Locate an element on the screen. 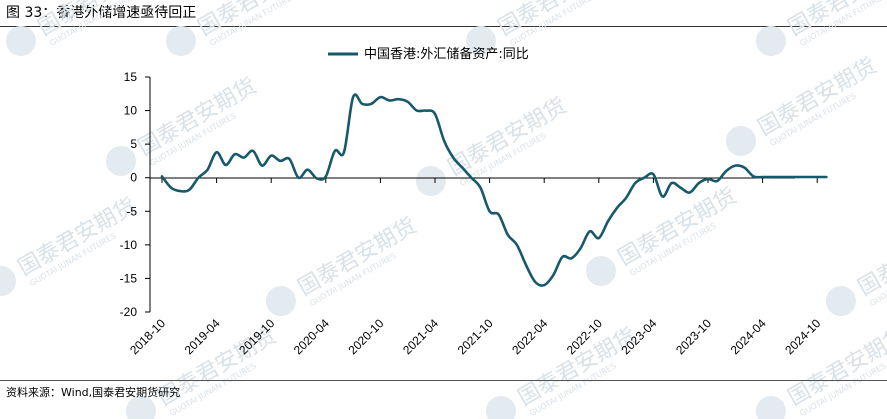 This screenshot has height=419, width=887. y-tick-label: -10 is located at coordinates (129, 245).